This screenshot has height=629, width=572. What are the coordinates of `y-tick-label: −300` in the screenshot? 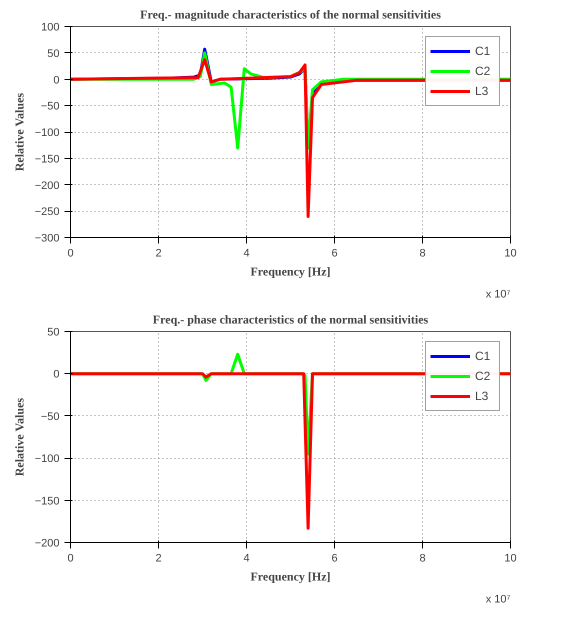 It's located at (47, 238).